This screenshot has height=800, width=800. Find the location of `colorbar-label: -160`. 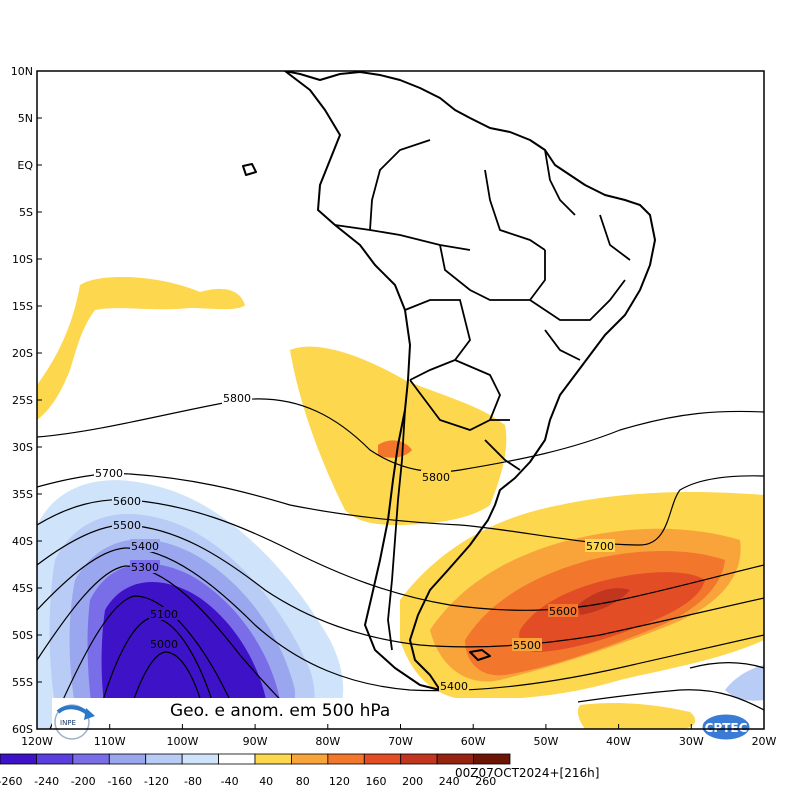

colorbar-label: -160 is located at coordinates (119, 781).